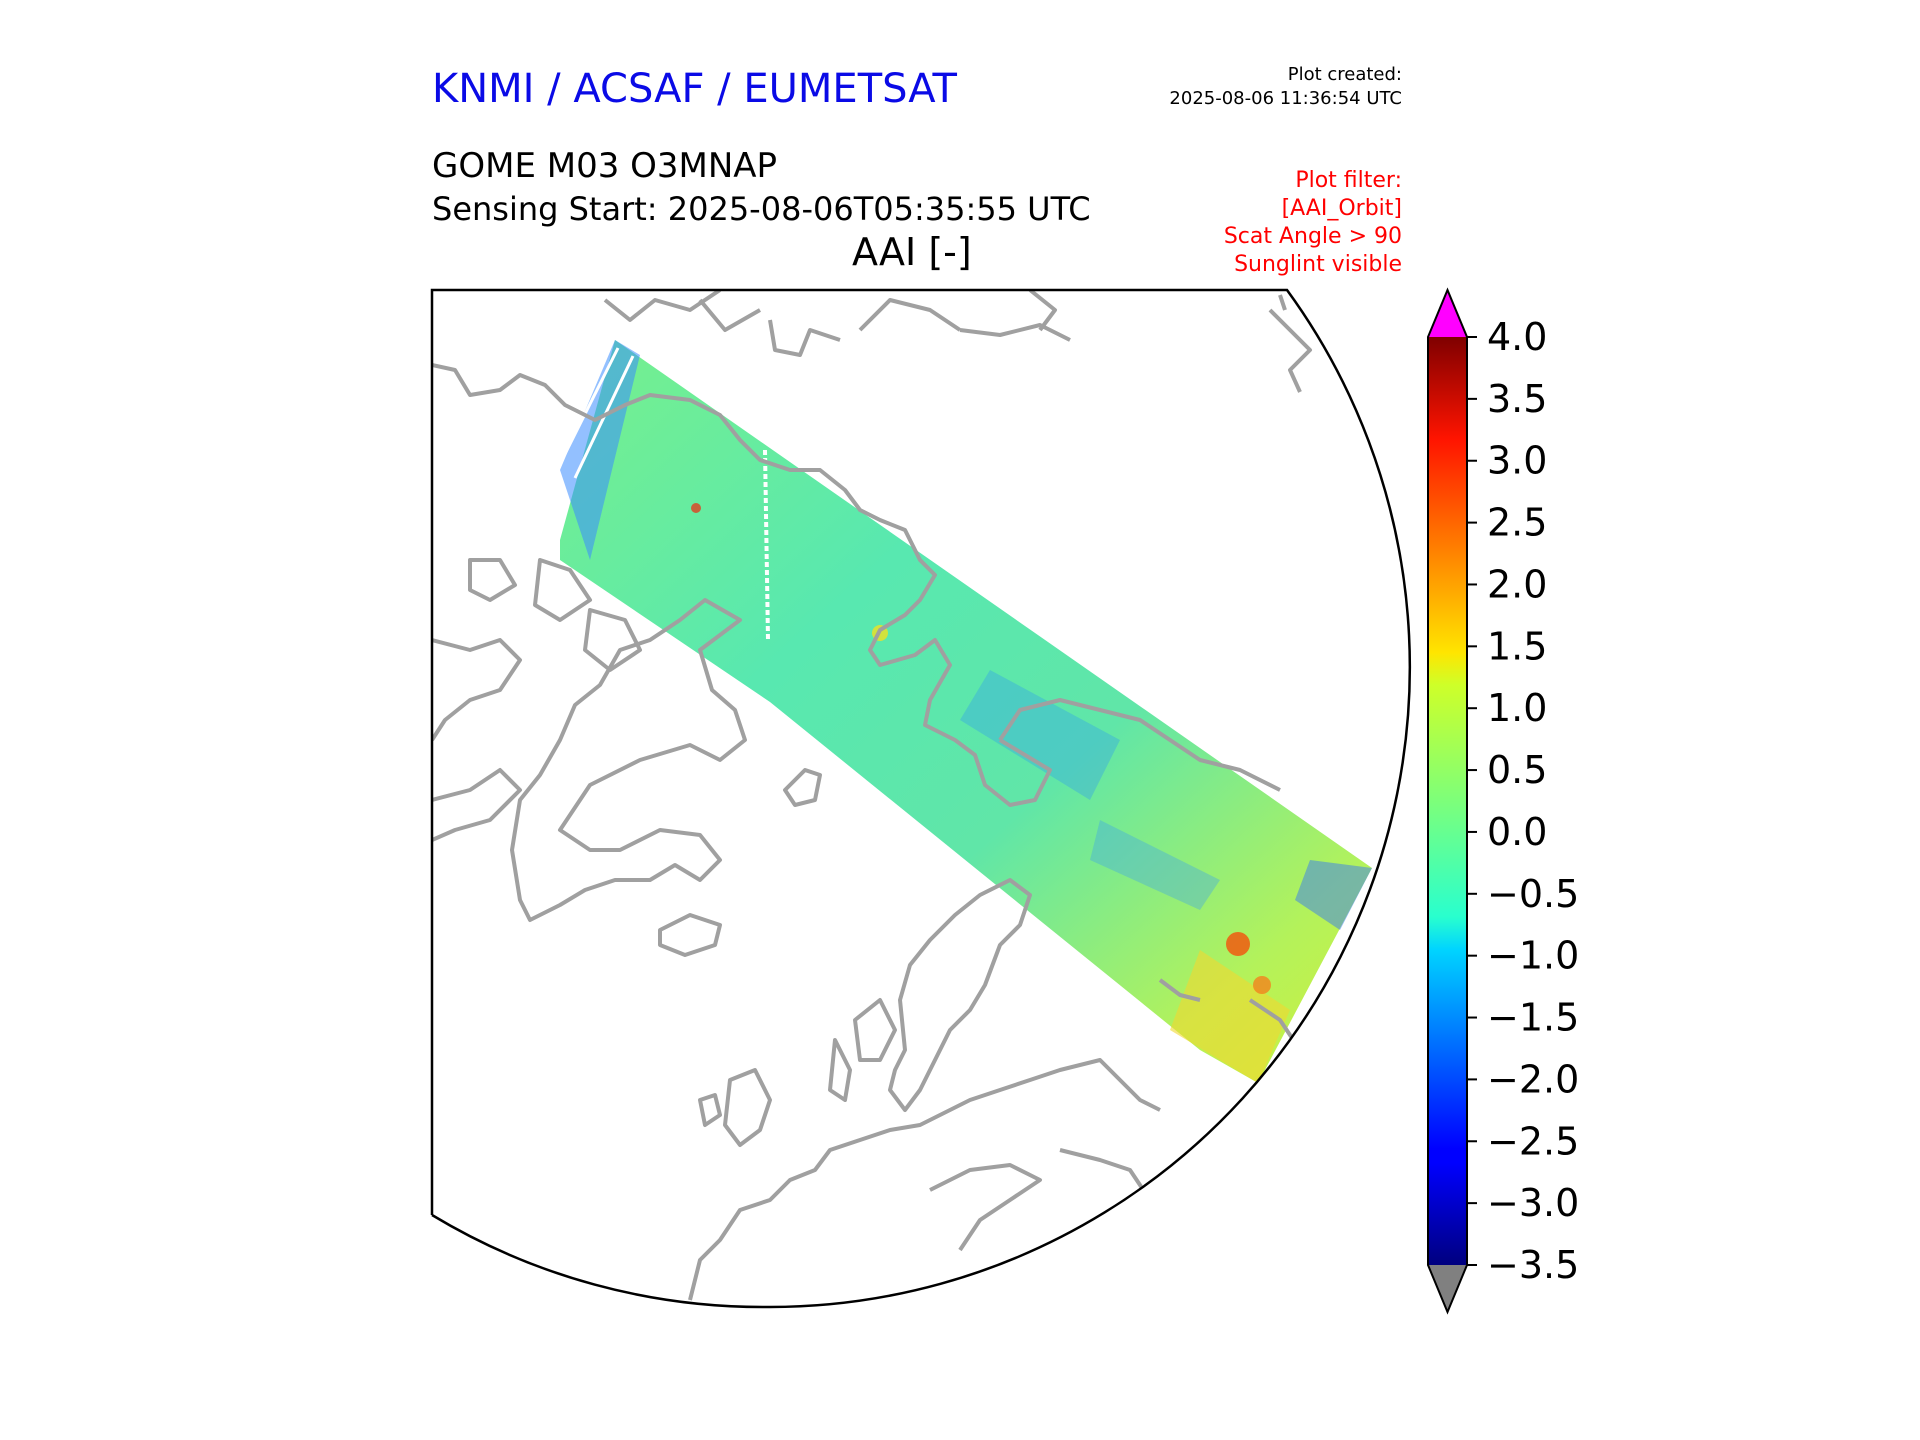 The width and height of the screenshot is (1920, 1440). Describe the element at coordinates (1312, 236) in the screenshot. I see `plot-filter-line: Scat Angle > 90` at that location.